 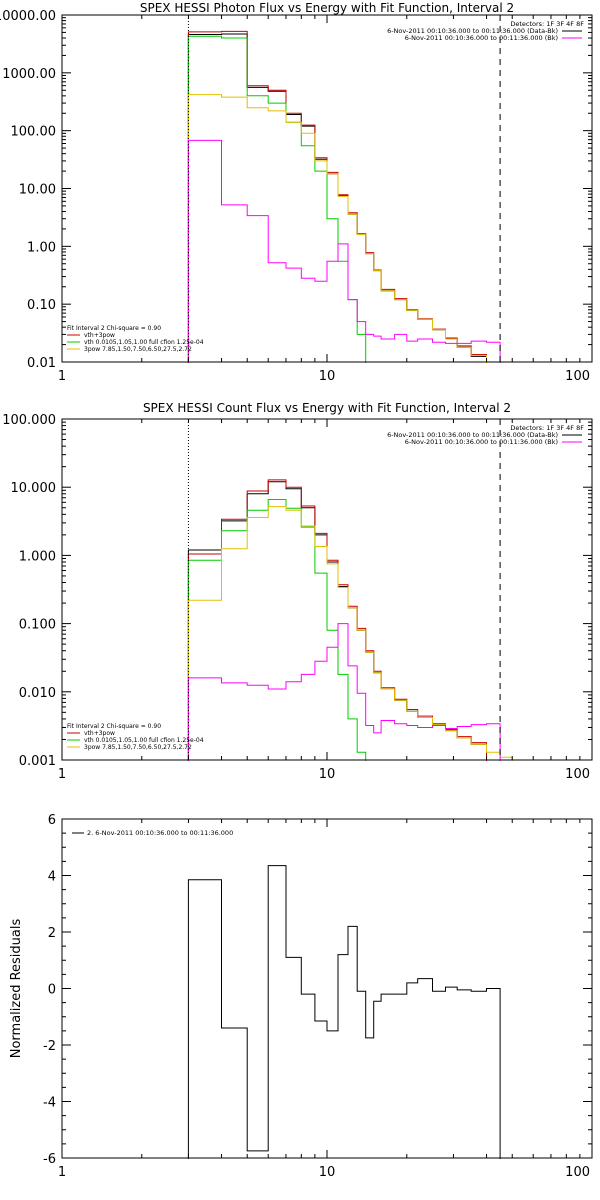 I want to click on y-tick-label: 0.10, so click(x=41, y=305).